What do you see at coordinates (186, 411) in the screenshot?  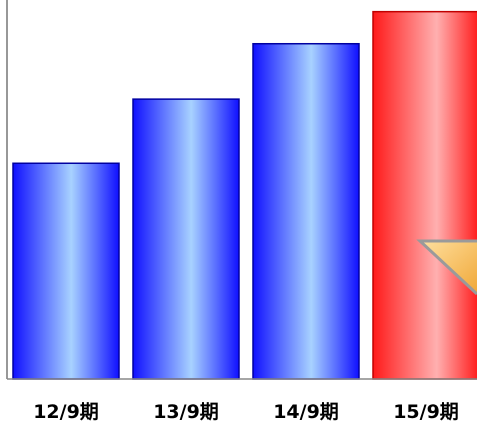 I see `x-tick-label-2: 13/9期` at bounding box center [186, 411].